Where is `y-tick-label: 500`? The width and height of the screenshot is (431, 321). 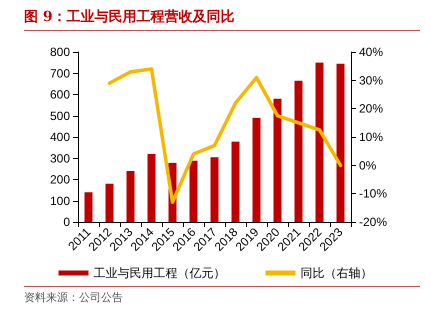 y-tick-label: 500 is located at coordinates (60, 115).